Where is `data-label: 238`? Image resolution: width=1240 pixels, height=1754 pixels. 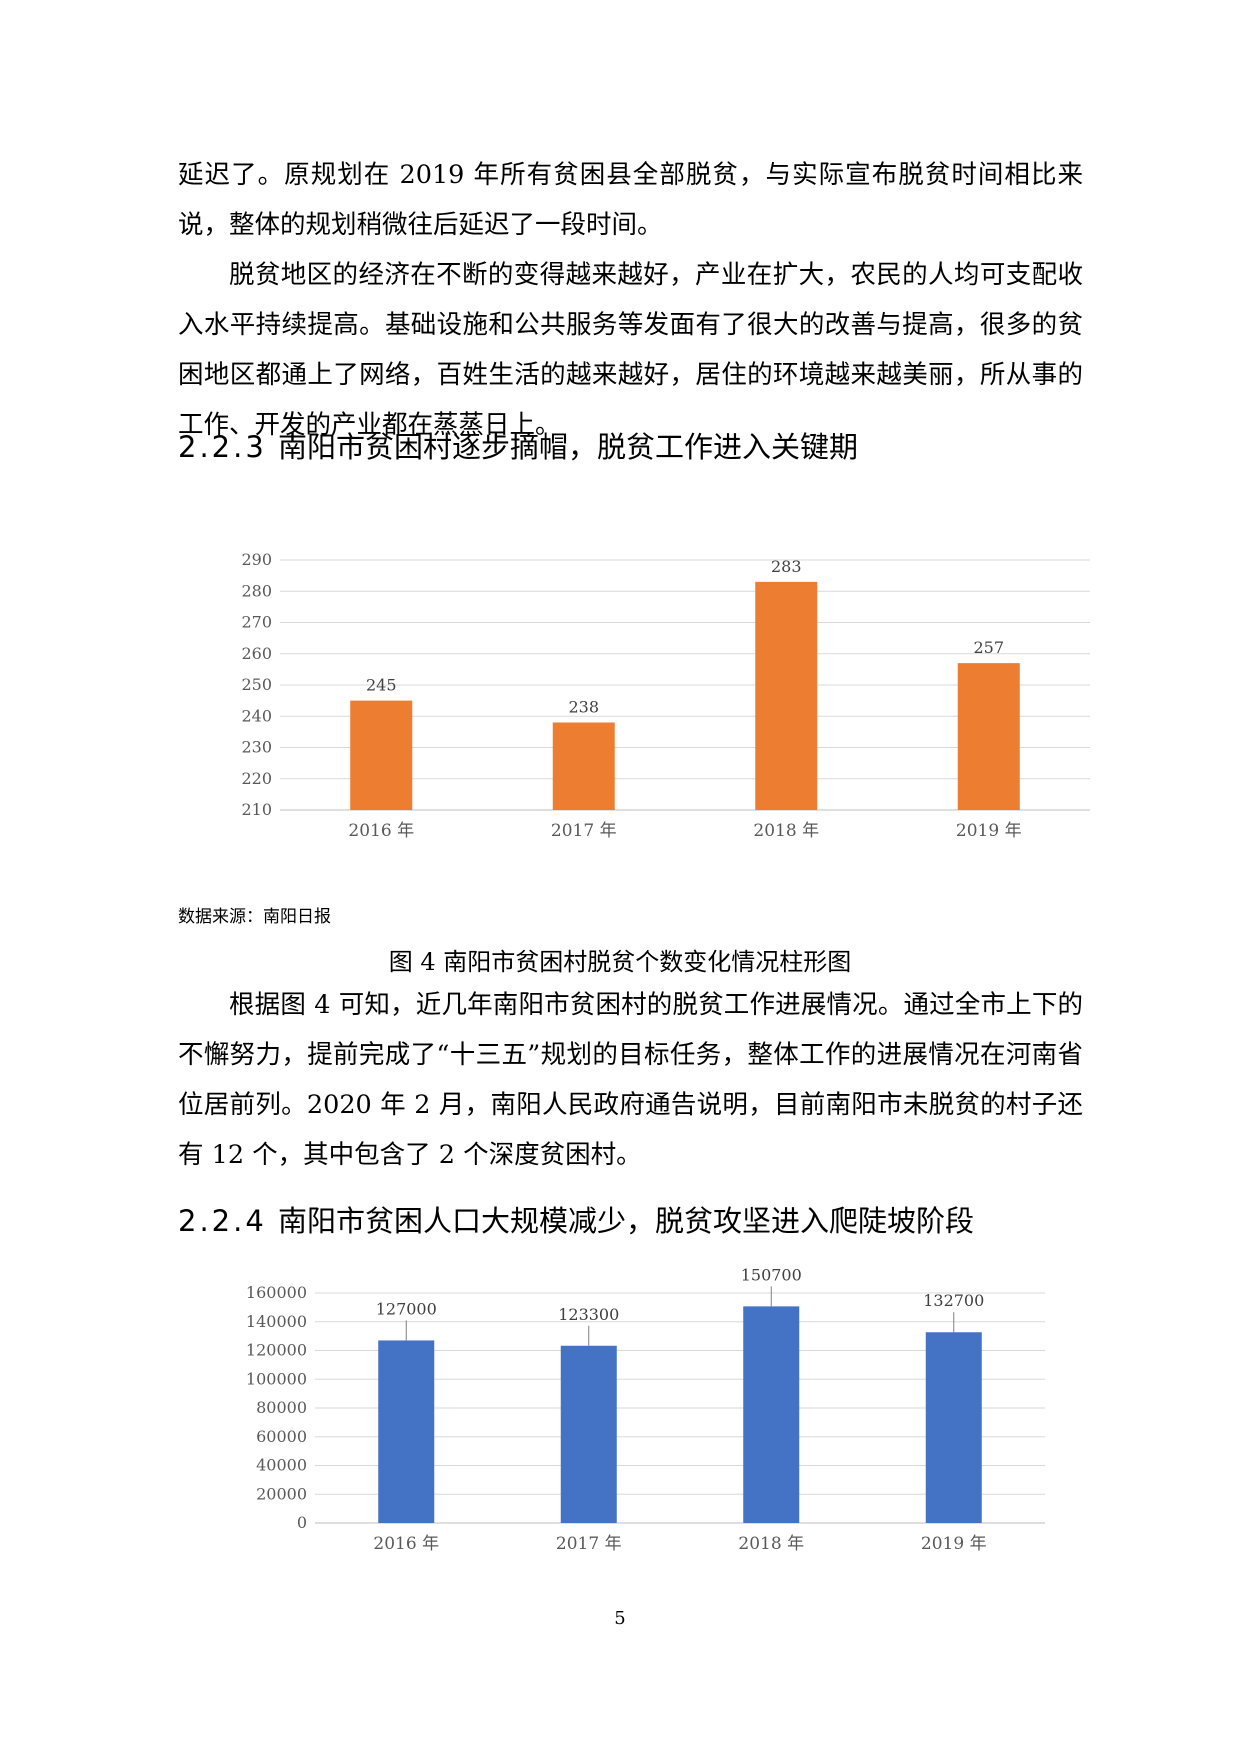
data-label: 238 is located at coordinates (583, 707).